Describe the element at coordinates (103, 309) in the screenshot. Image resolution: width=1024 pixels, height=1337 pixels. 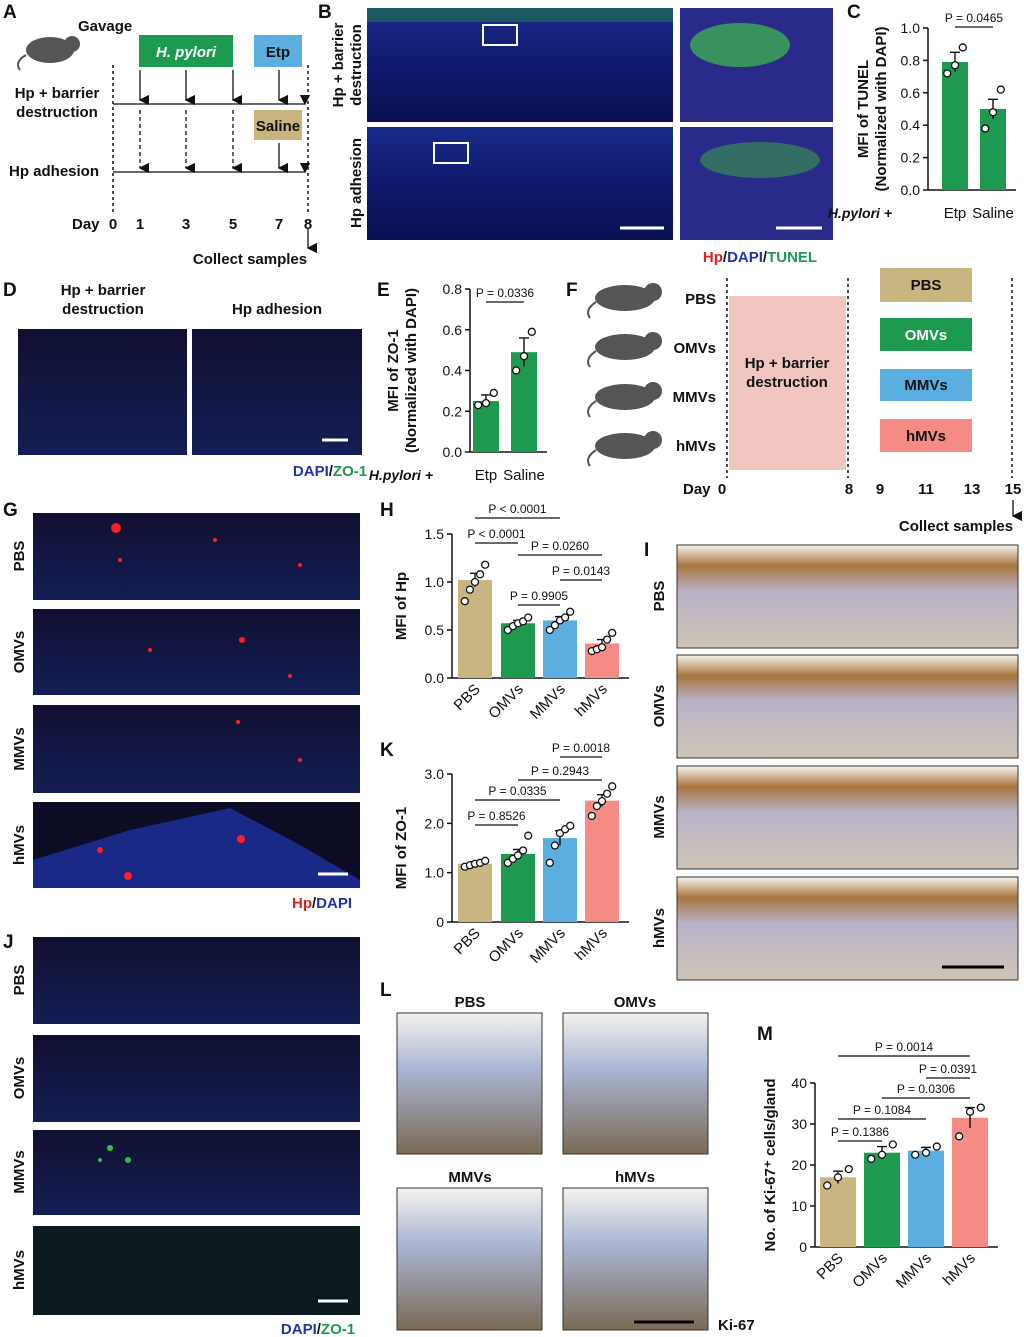
I see `column-label: destruction` at that location.